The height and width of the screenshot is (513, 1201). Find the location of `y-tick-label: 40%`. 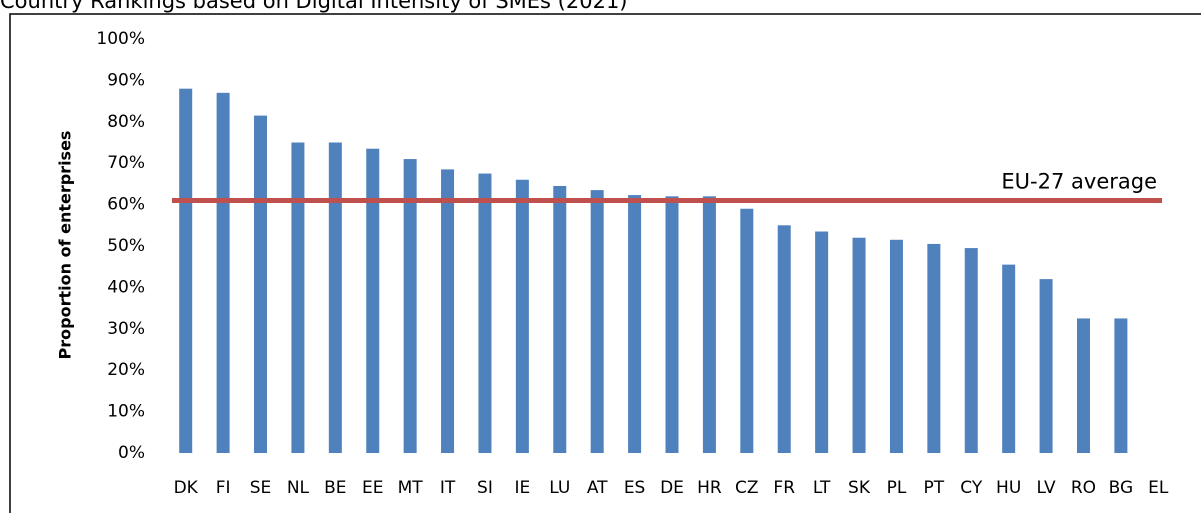

y-tick-label: 40% is located at coordinates (126, 287).